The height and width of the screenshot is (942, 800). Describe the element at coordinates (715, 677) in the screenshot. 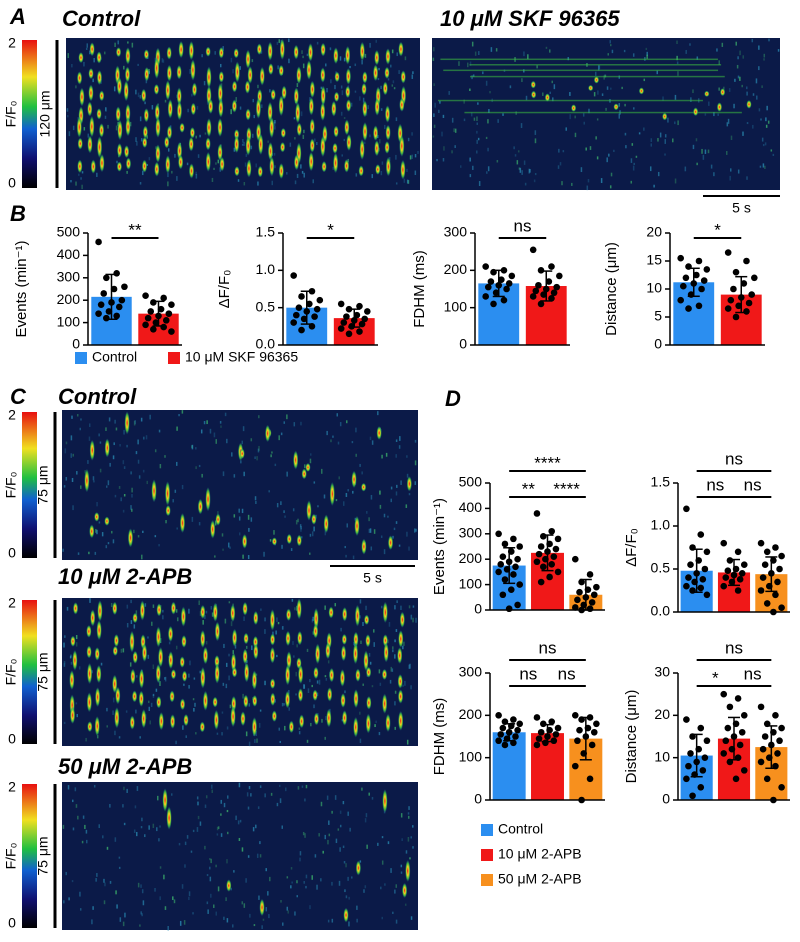

I see `significance-label: *` at that location.